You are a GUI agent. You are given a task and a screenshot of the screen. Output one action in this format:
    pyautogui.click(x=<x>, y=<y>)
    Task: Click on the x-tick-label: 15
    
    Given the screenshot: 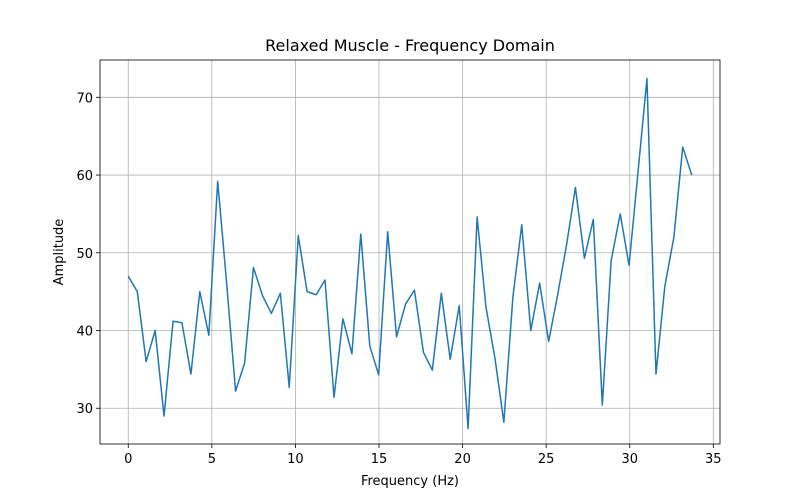 What is the action you would take?
    pyautogui.click(x=379, y=459)
    